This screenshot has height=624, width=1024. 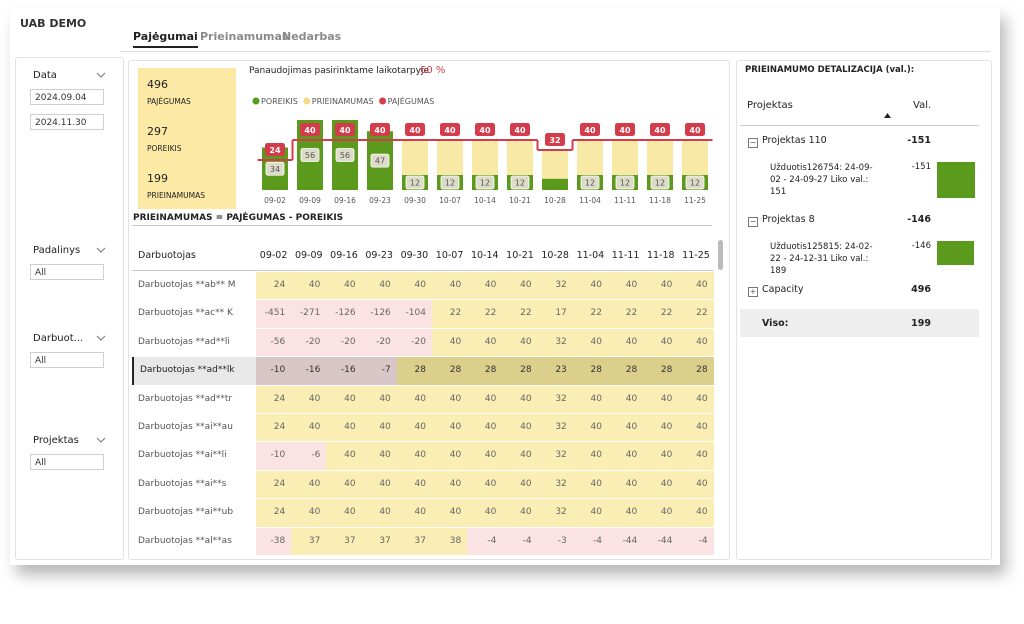 I want to click on table-cell: -20, so click(x=309, y=342).